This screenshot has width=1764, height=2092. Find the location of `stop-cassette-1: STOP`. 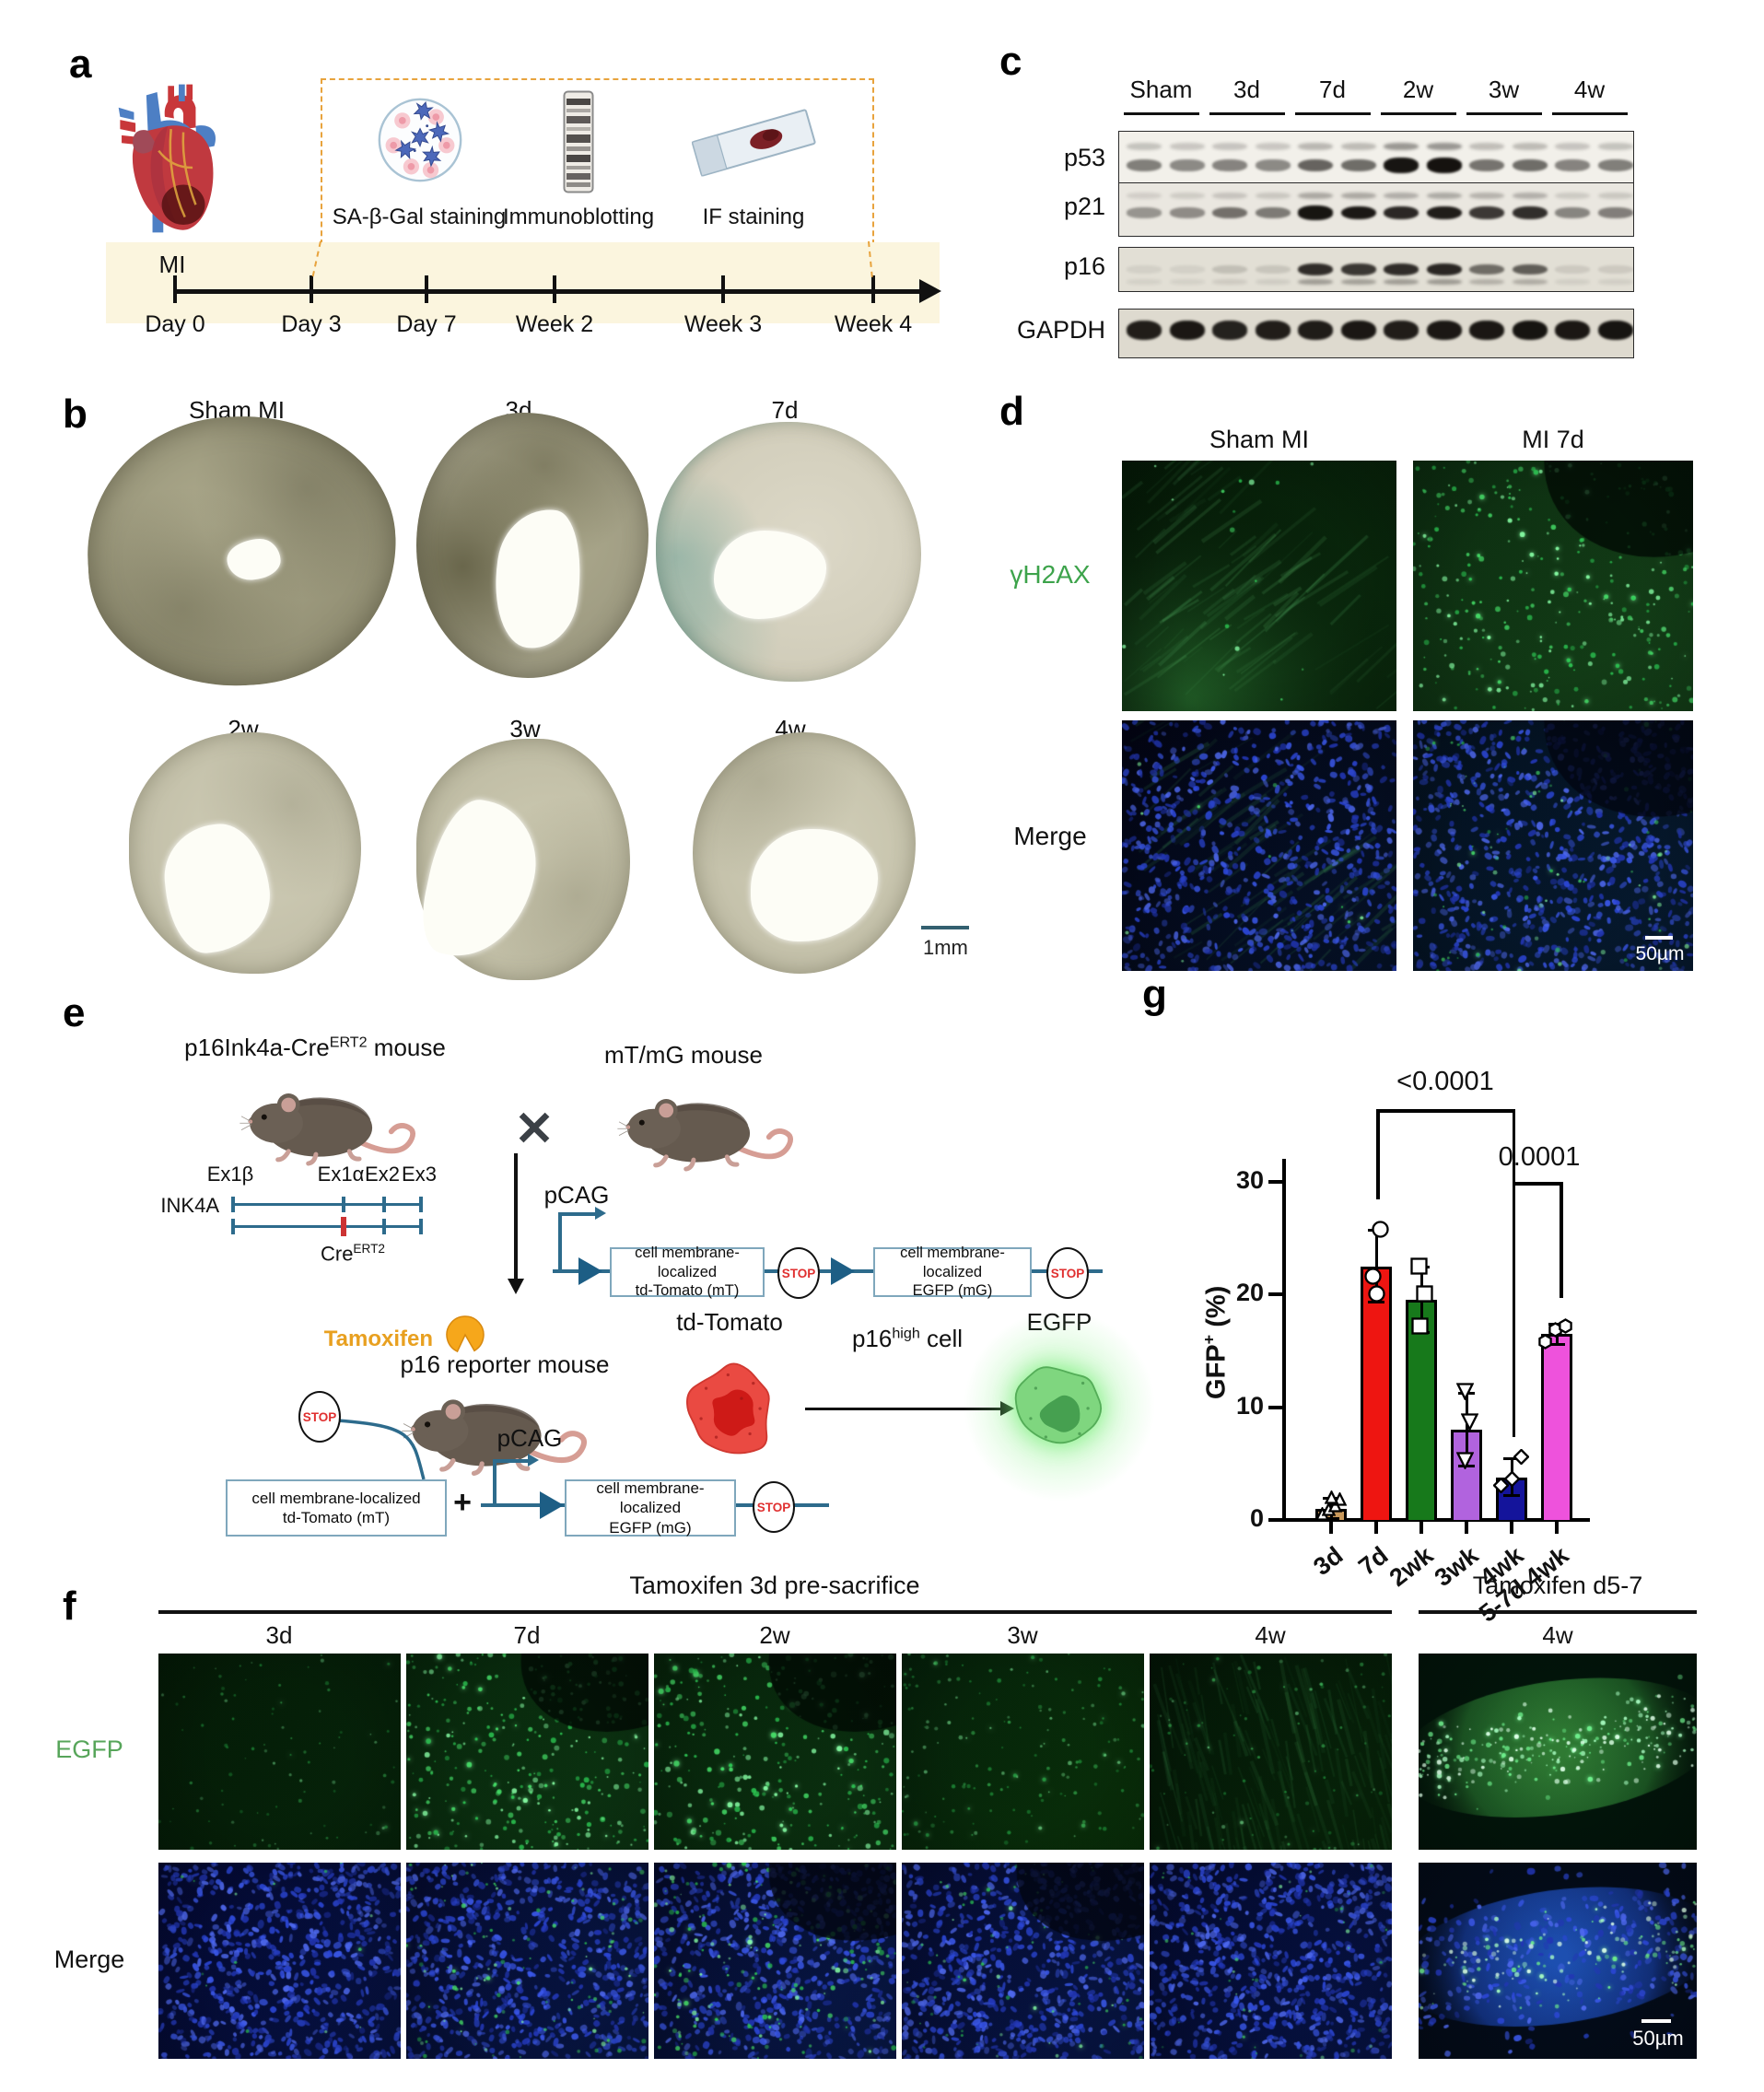

stop-cassette-1: STOP is located at coordinates (798, 1273).